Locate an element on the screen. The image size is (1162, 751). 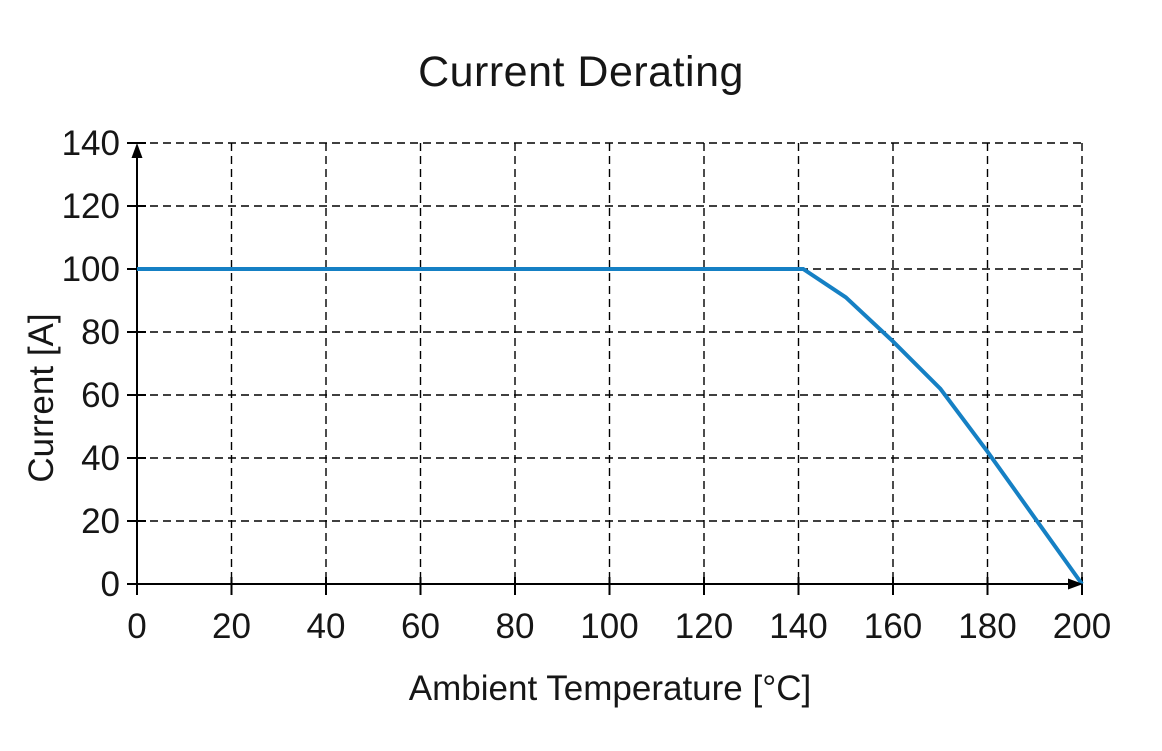
chart-title: Current Derating is located at coordinates (581, 72).